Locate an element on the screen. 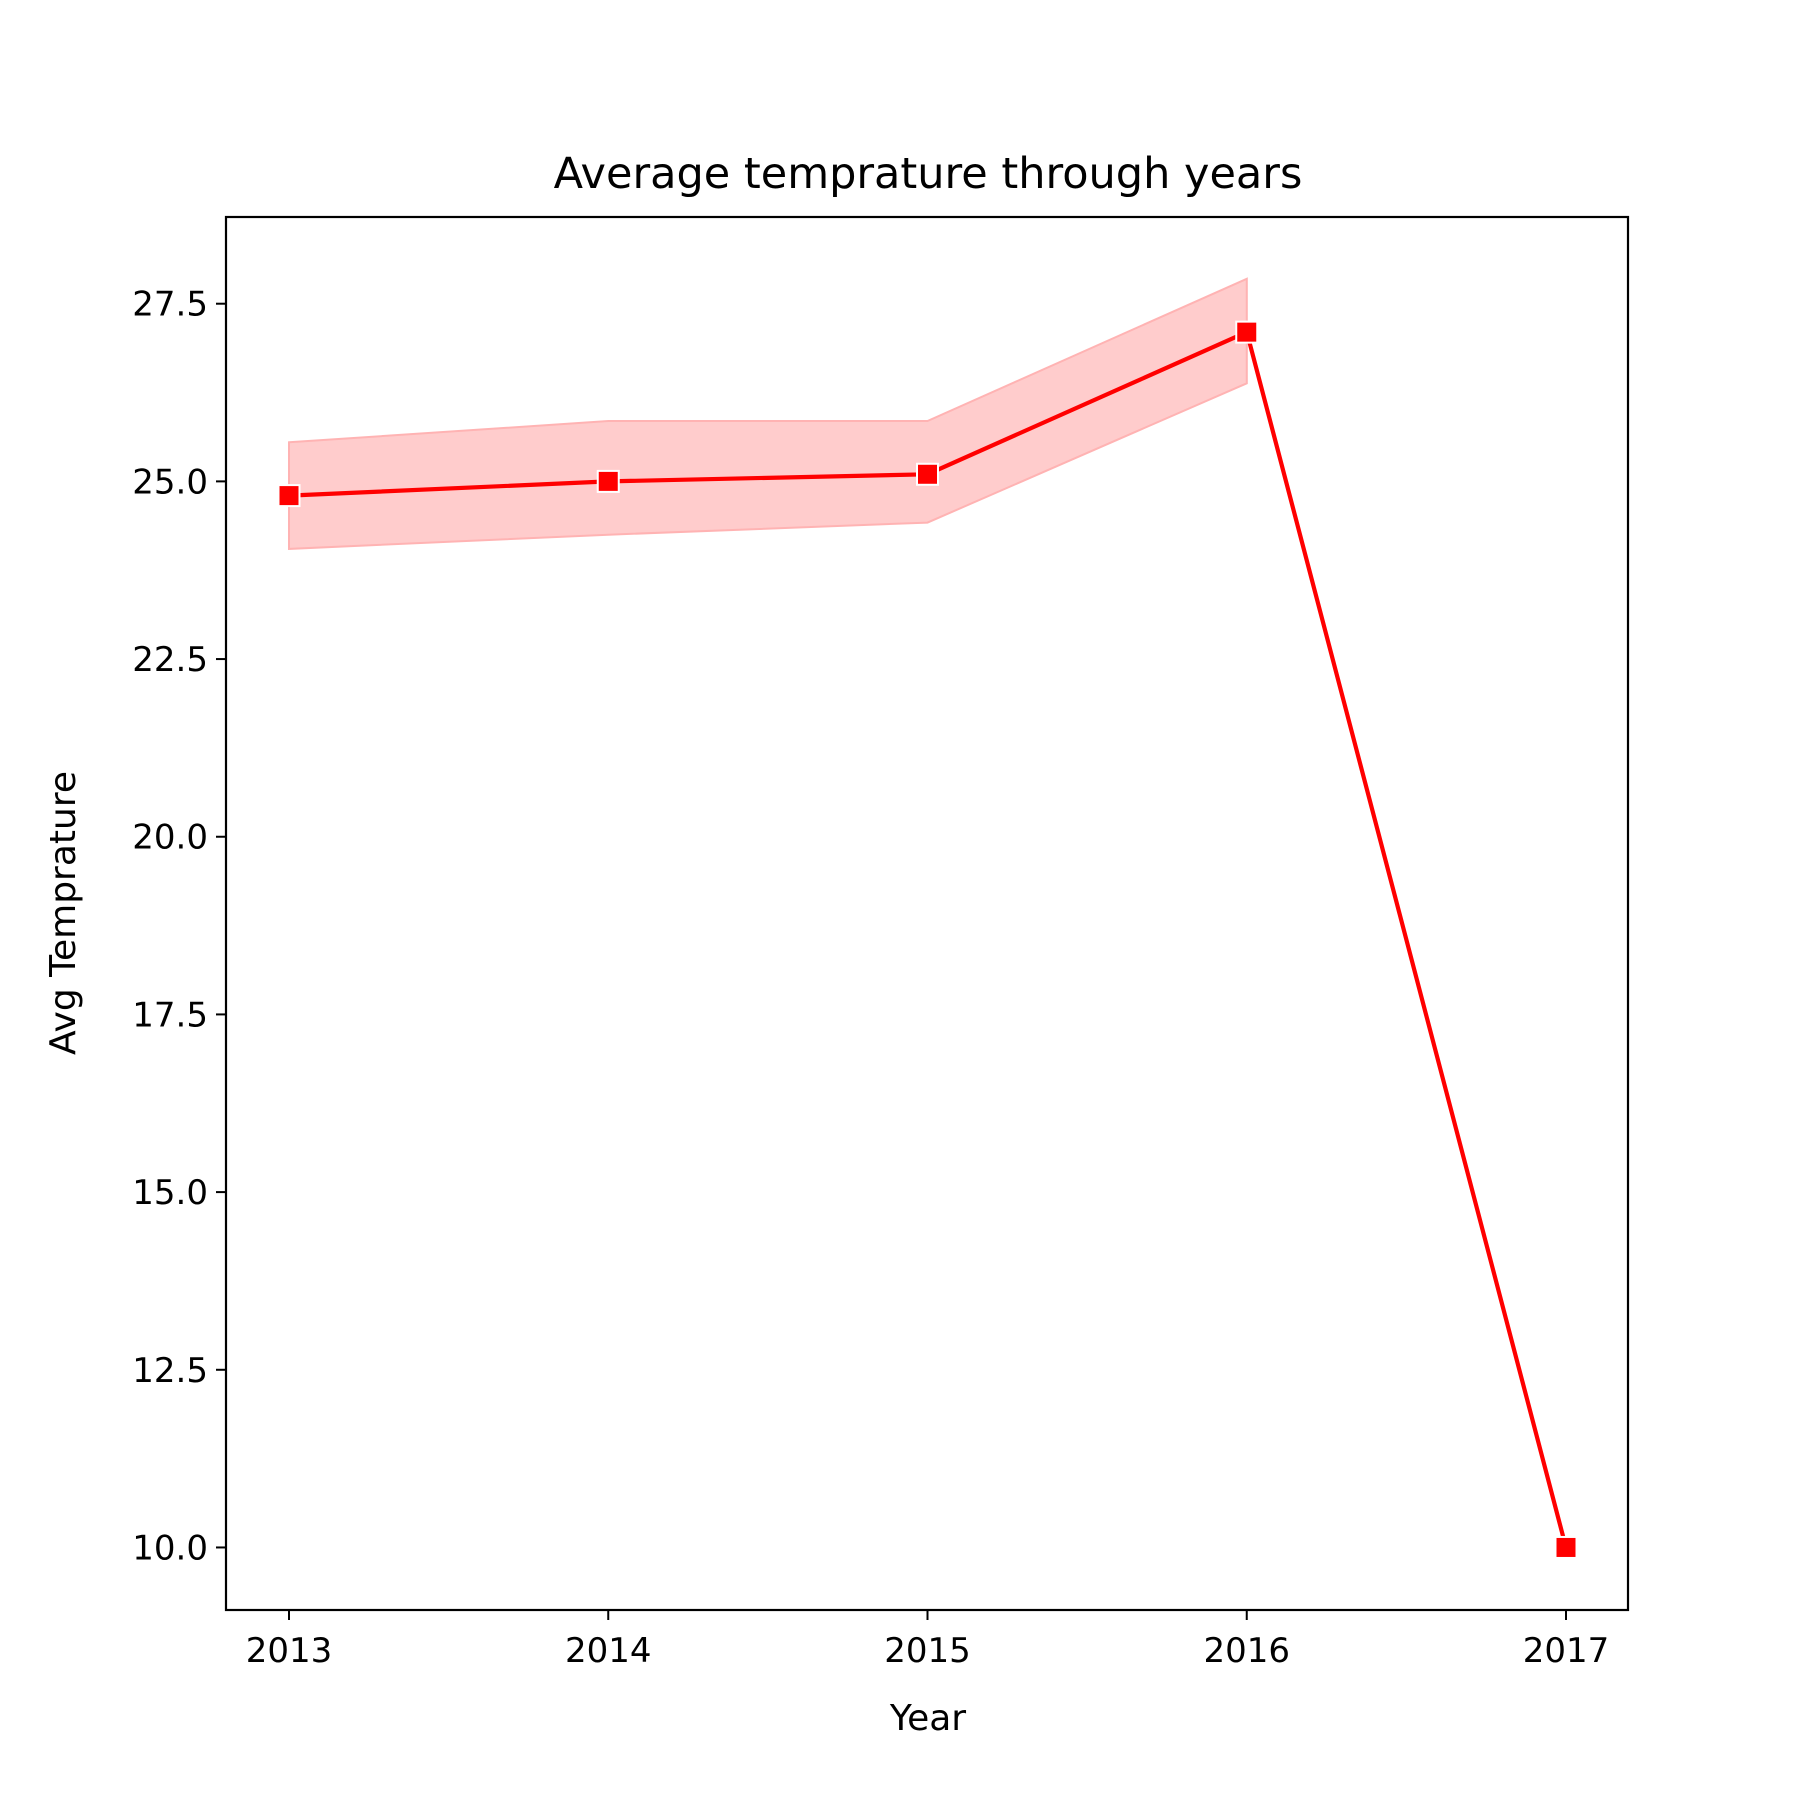 This screenshot has height=1800, width=1800. y-tick-label: 20.0 is located at coordinates (170, 838).